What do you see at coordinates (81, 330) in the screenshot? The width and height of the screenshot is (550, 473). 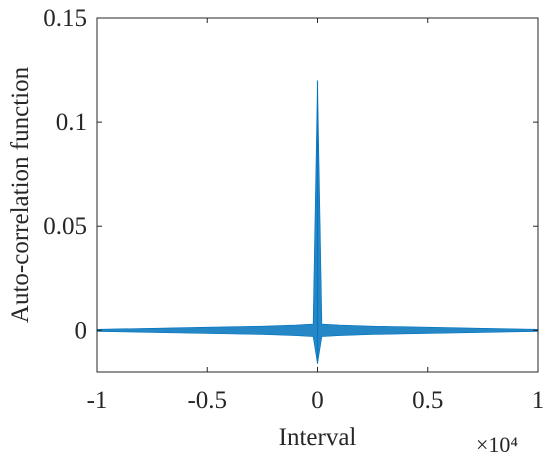 I see `y-tick-label: 0` at bounding box center [81, 330].